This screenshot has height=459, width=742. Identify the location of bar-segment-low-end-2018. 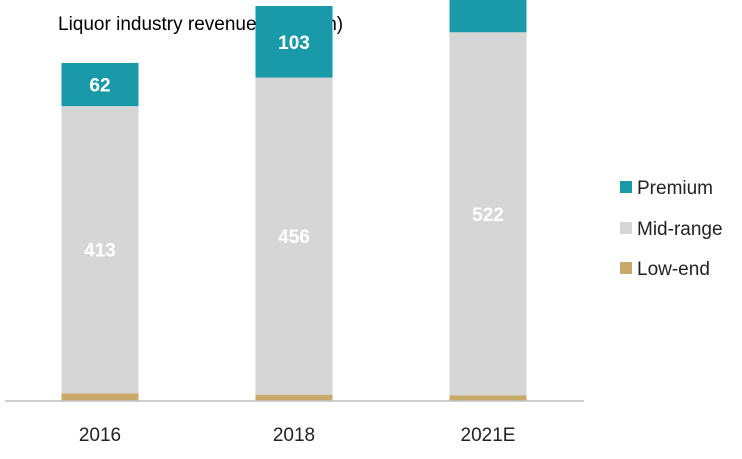
(294, 397).